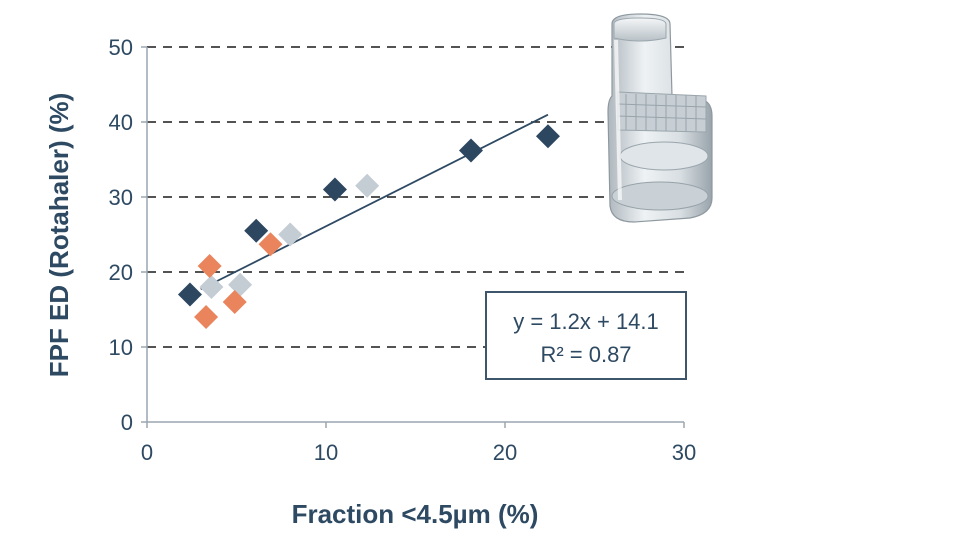 The height and width of the screenshot is (537, 960). I want to click on y-axis-title: FPF ED (Rotahaler) (%), so click(59, 235).